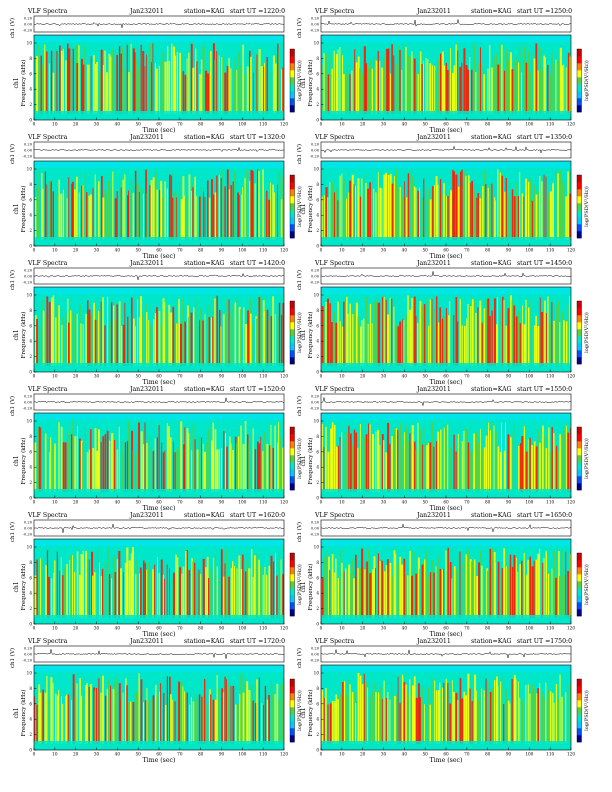  What do you see at coordinates (299, 458) in the screenshot?
I see `colorbar-label: log(PSD(V²/Hz))` at bounding box center [299, 458].